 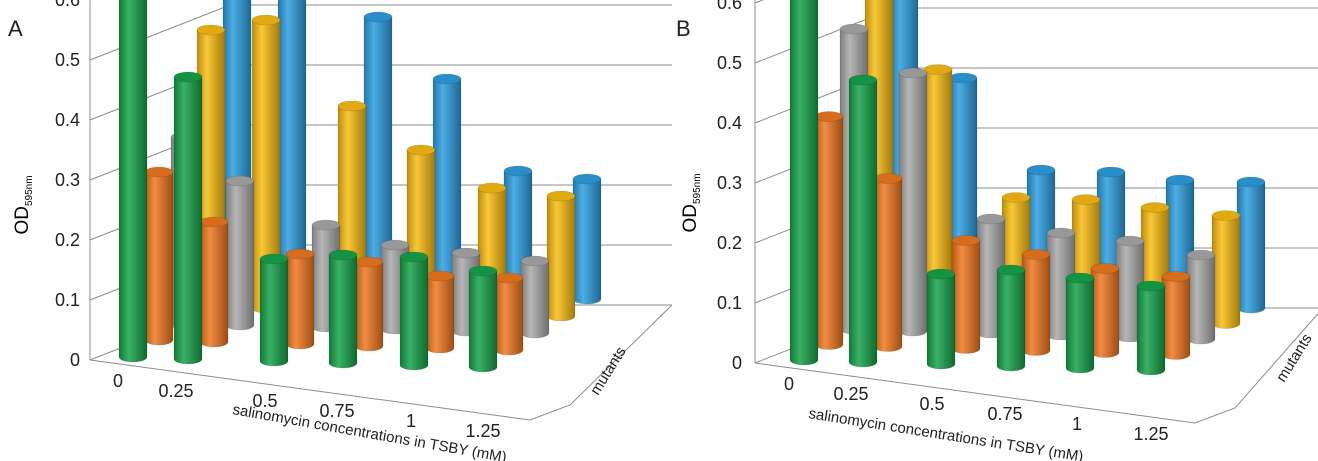 I want to click on x-axis-title: salinomycin concentrations in TSBY (mM), so click(x=945, y=433).